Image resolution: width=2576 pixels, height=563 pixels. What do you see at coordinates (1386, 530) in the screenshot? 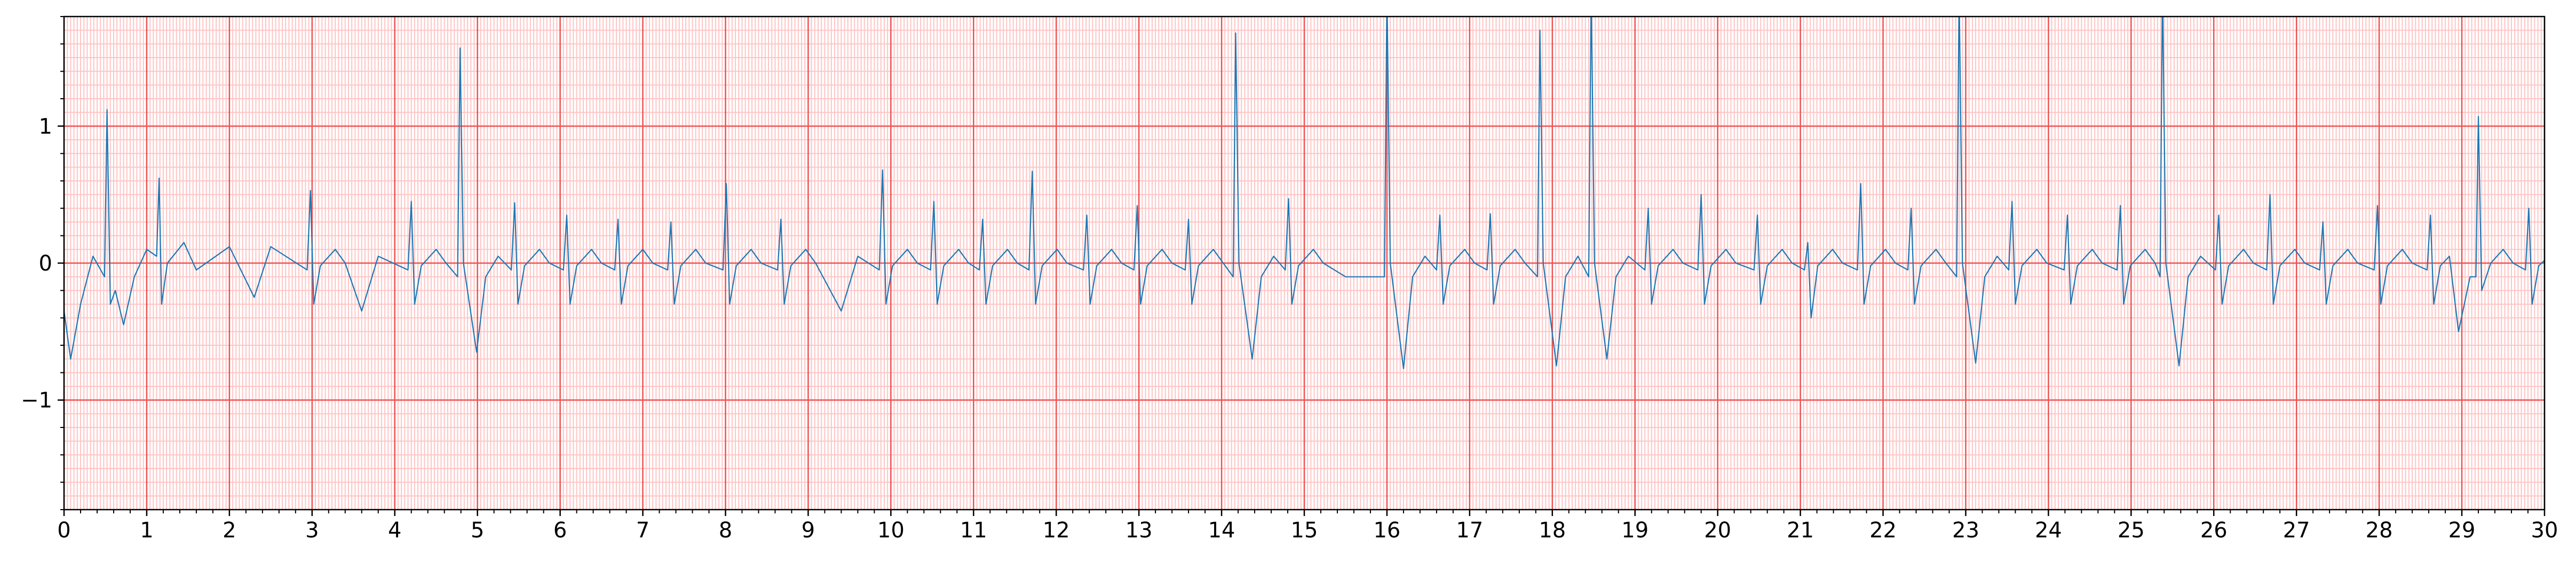
I see `x-tick-label: 16` at bounding box center [1386, 530].